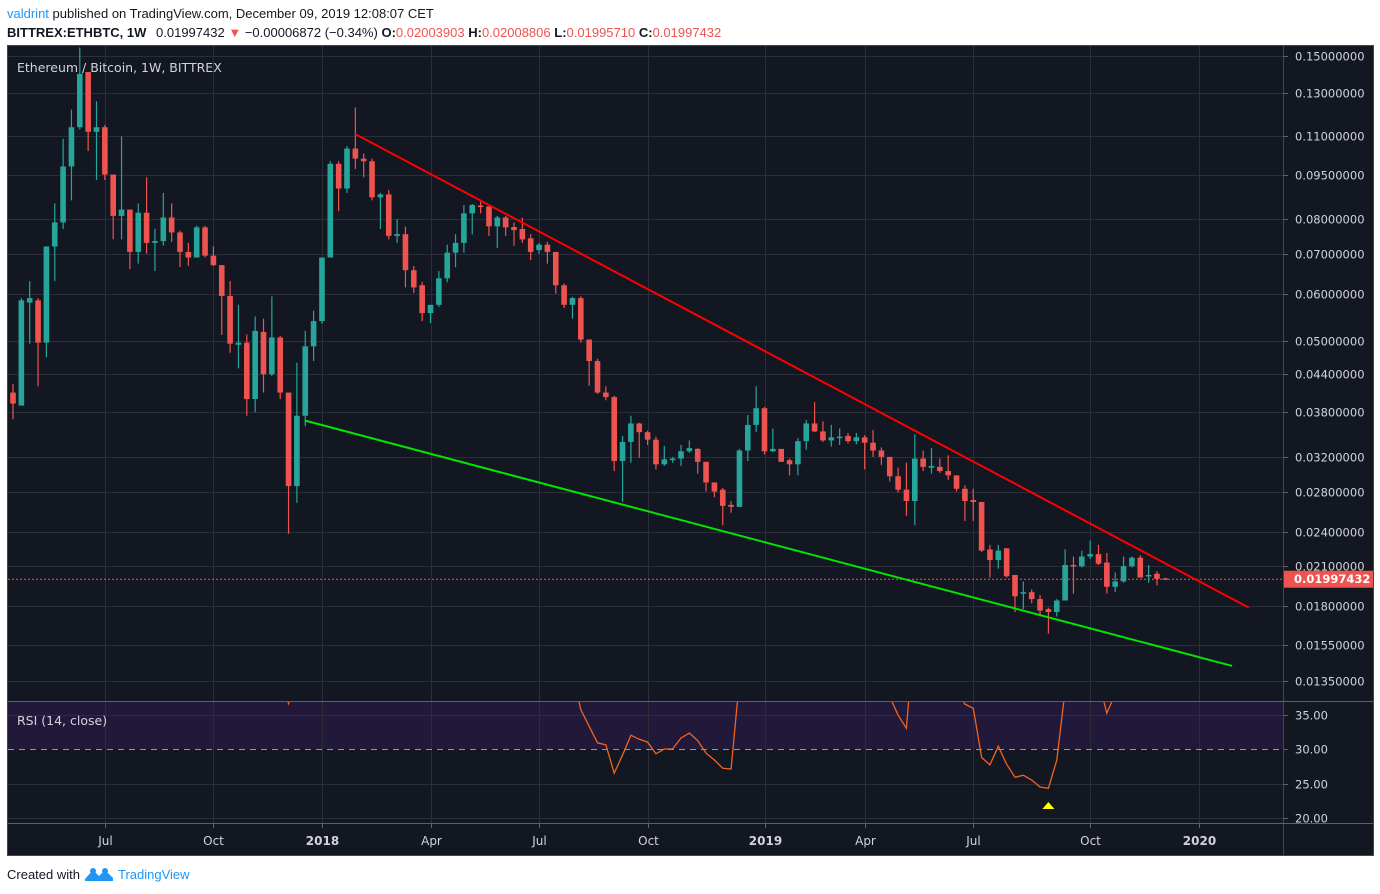 The image size is (1380, 894). I want to click on time-tick-label: 2018, so click(322, 841).